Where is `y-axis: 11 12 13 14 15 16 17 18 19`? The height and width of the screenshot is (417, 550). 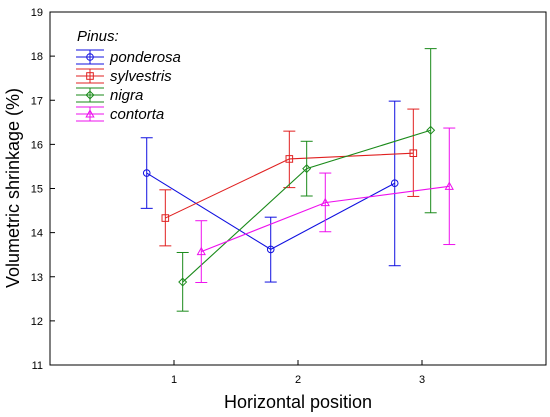 y-axis: 11 12 13 14 15 16 17 18 19 is located at coordinates (43, 189).